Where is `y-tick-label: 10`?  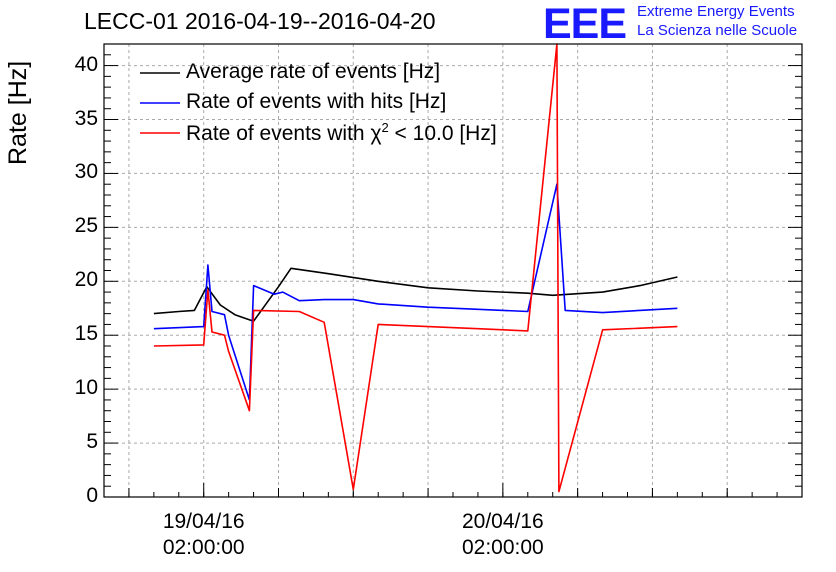 y-tick-label: 10 is located at coordinates (86, 388).